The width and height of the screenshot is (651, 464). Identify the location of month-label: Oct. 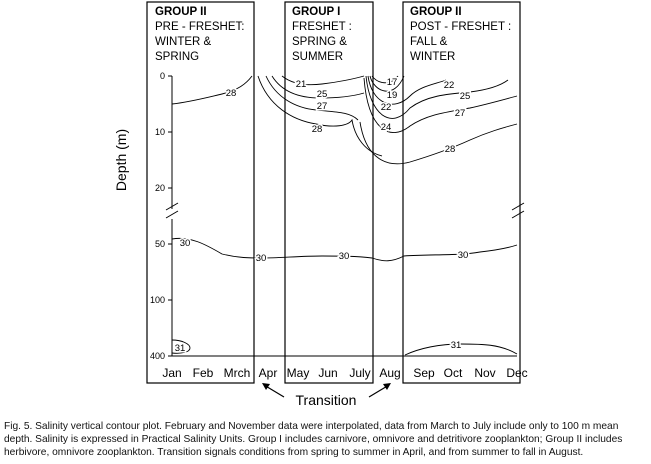
(453, 373).